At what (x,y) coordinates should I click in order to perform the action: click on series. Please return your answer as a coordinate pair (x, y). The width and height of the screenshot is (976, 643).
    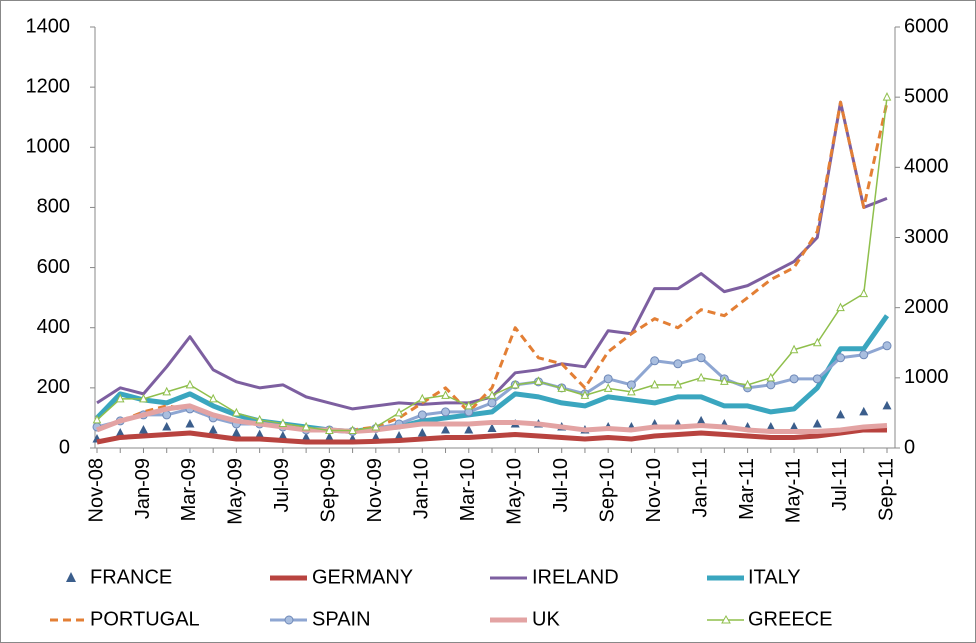
    Looking at the image, I should click on (491, 436).